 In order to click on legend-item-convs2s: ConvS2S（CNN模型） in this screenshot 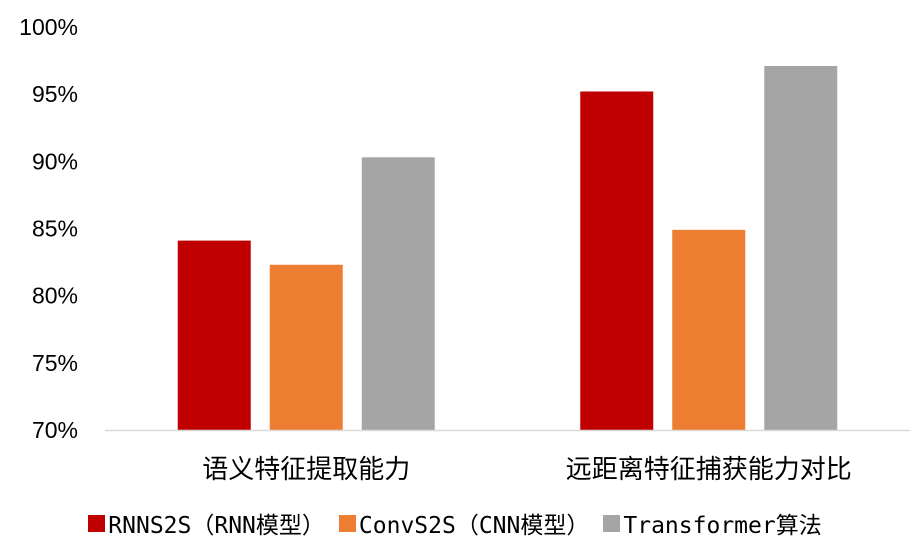, I will do `click(464, 523)`.